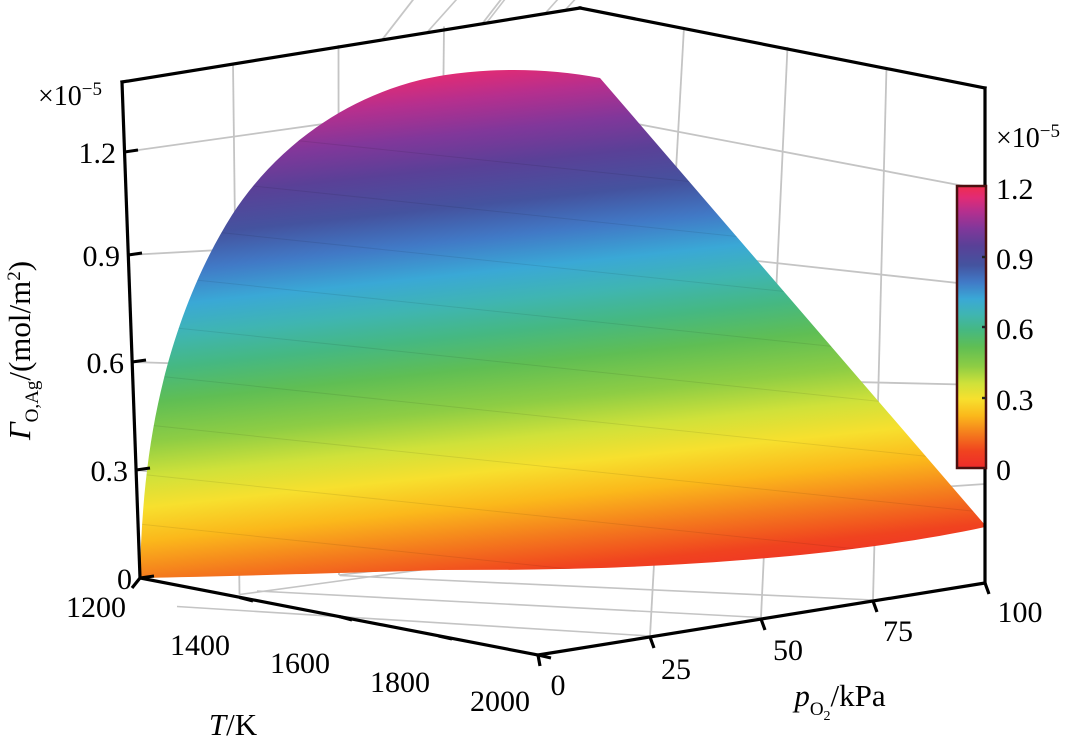 This screenshot has width=1080, height=749. I want to click on x-tick-1400: 1400, so click(200, 645).